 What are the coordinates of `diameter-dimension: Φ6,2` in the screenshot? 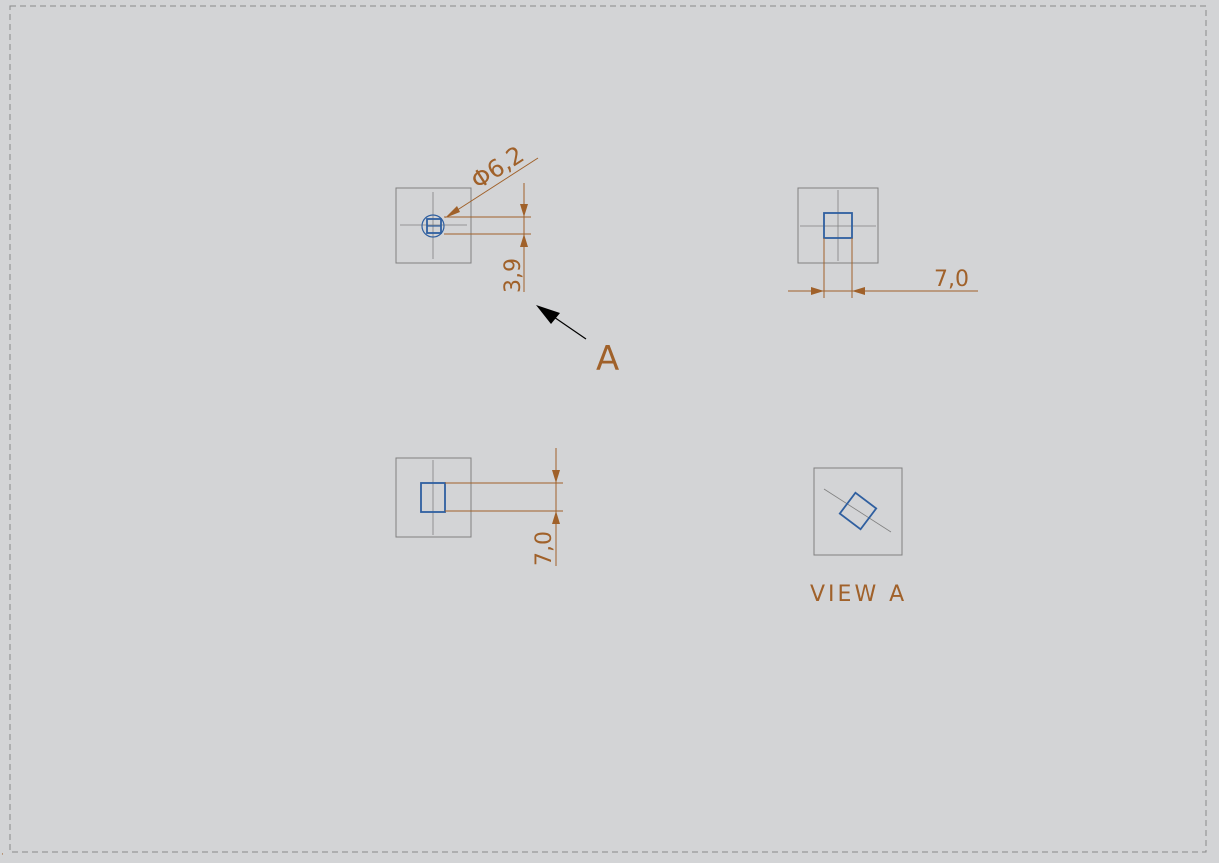 It's located at (497, 167).